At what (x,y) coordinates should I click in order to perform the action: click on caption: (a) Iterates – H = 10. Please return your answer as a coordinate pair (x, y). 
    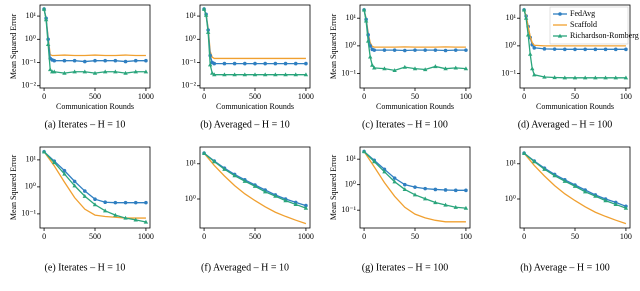
    Looking at the image, I should click on (85, 124).